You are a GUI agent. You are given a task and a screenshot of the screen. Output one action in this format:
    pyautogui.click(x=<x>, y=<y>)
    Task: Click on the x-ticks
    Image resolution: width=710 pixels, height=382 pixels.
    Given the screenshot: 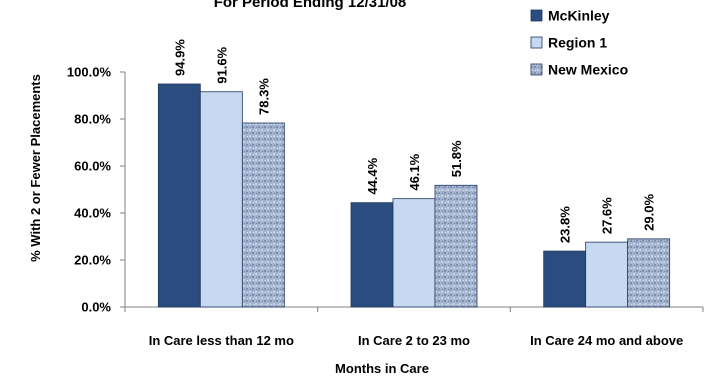 What is the action you would take?
    pyautogui.click(x=414, y=309)
    